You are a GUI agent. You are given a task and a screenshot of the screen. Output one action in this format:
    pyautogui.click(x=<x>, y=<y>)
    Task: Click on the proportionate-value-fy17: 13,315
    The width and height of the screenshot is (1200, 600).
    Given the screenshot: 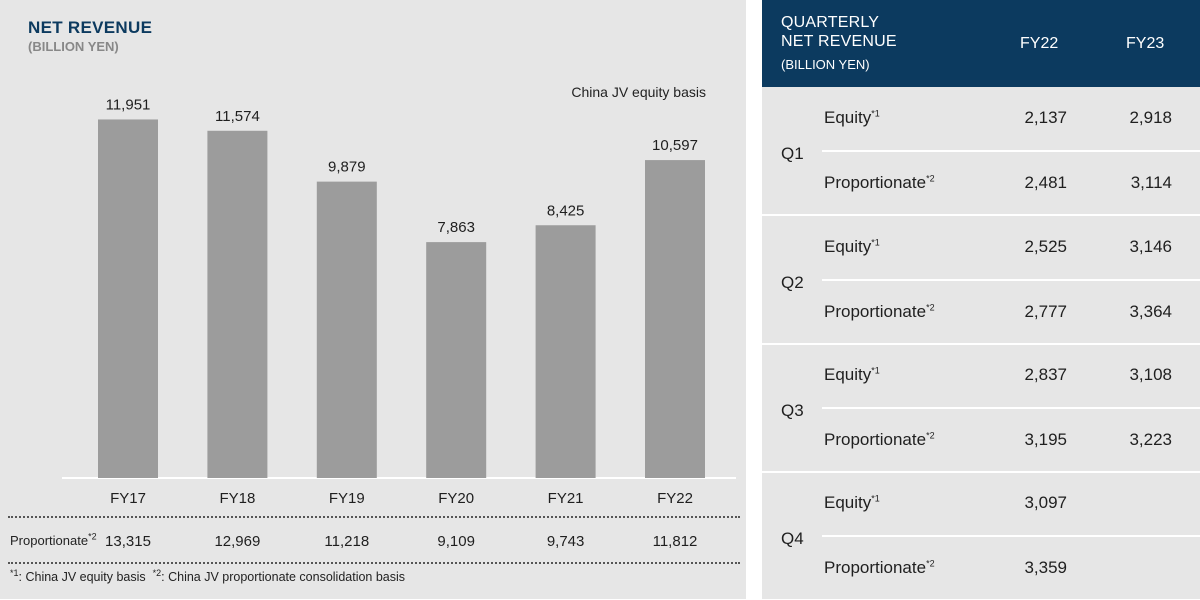 What is the action you would take?
    pyautogui.click(x=128, y=541)
    